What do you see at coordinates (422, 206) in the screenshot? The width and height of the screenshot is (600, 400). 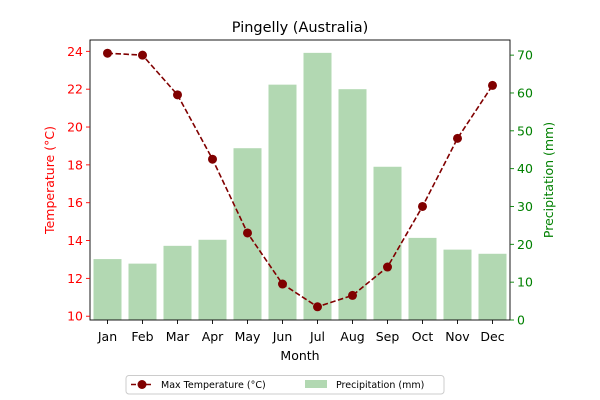 I see `temperature-point-oct` at bounding box center [422, 206].